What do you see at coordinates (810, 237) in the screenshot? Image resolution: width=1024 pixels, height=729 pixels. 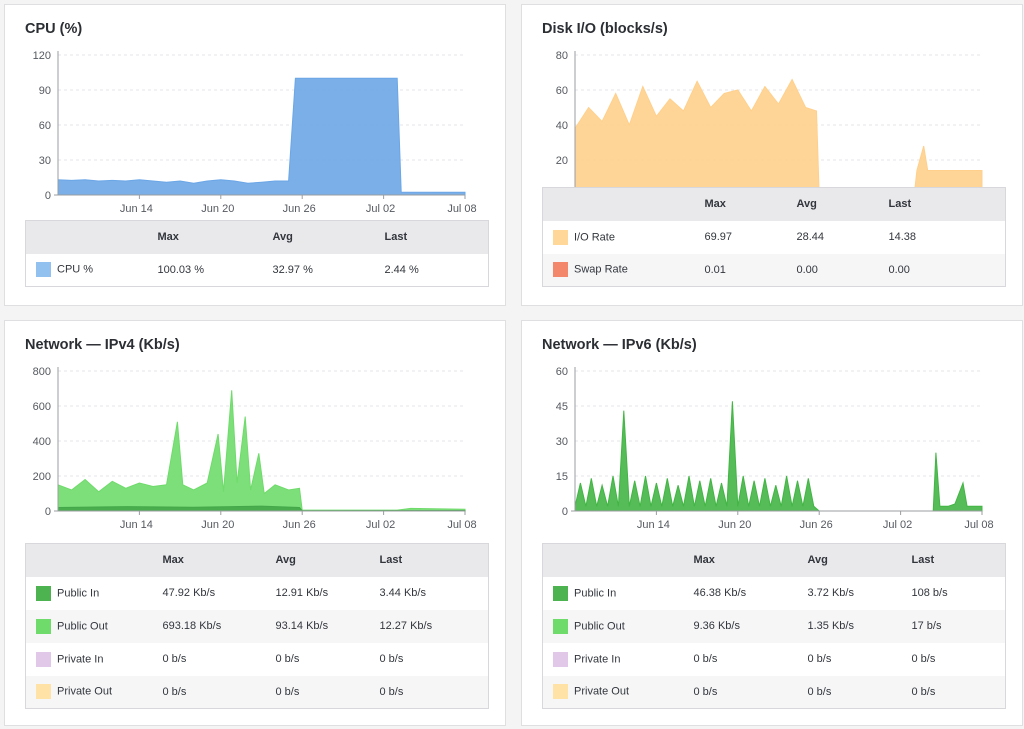 I see `cell-avg: 28.44` at bounding box center [810, 237].